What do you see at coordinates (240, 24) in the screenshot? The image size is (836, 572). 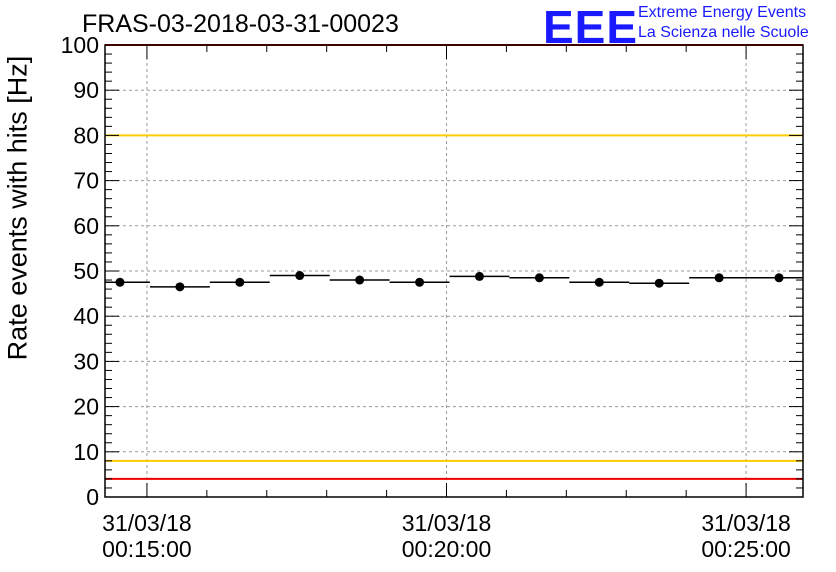 I see `chart-title: FRAS-03-2018-03-31-00023` at bounding box center [240, 24].